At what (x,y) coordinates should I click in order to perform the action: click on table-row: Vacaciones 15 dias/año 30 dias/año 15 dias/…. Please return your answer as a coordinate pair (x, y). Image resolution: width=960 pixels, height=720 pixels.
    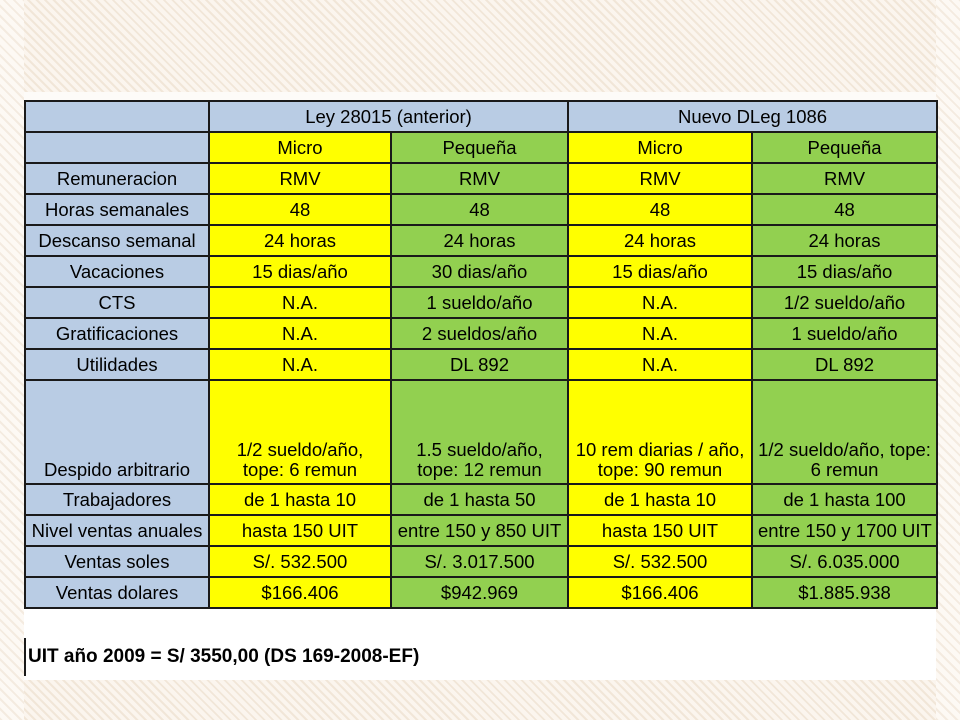
    Looking at the image, I should click on (481, 271).